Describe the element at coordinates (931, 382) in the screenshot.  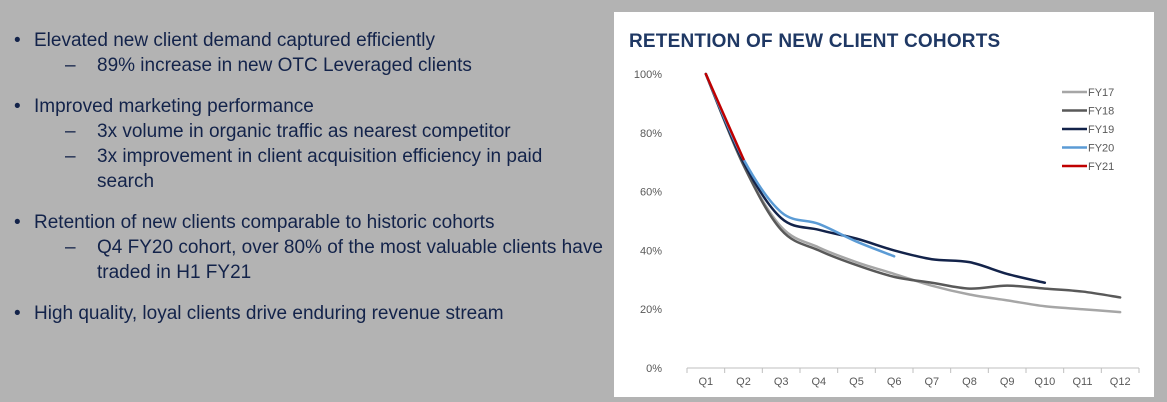
I see `x-tick-label: Q7` at that location.